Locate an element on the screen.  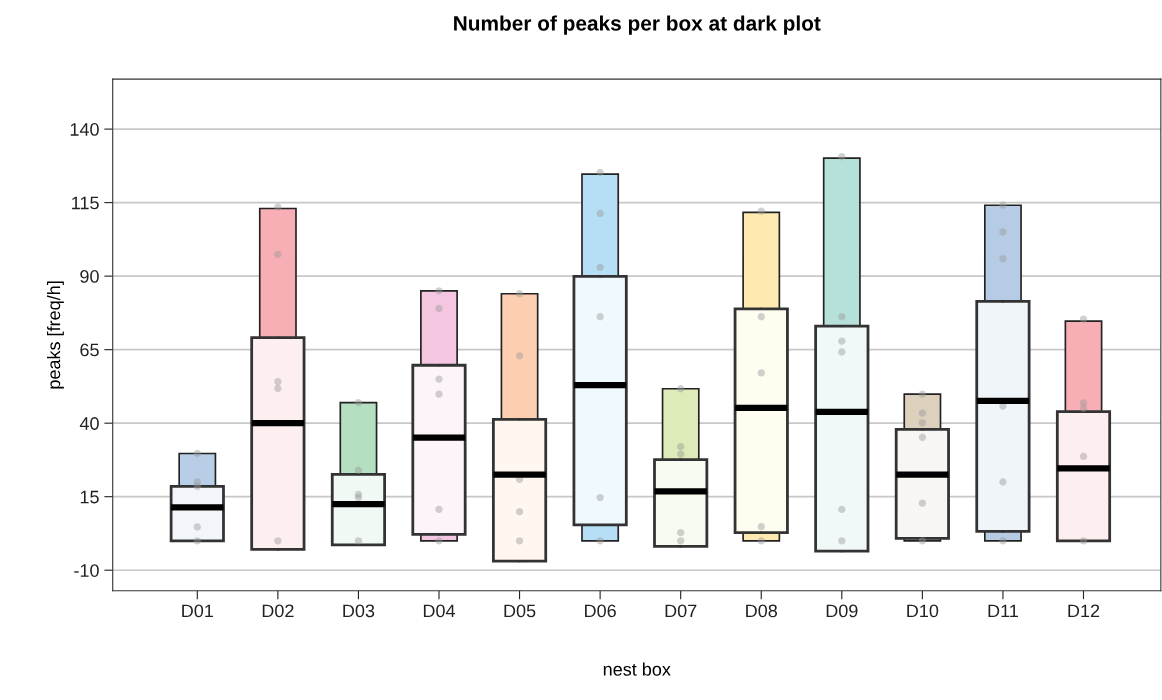
y-tick-label: 115 is located at coordinates (85, 203).